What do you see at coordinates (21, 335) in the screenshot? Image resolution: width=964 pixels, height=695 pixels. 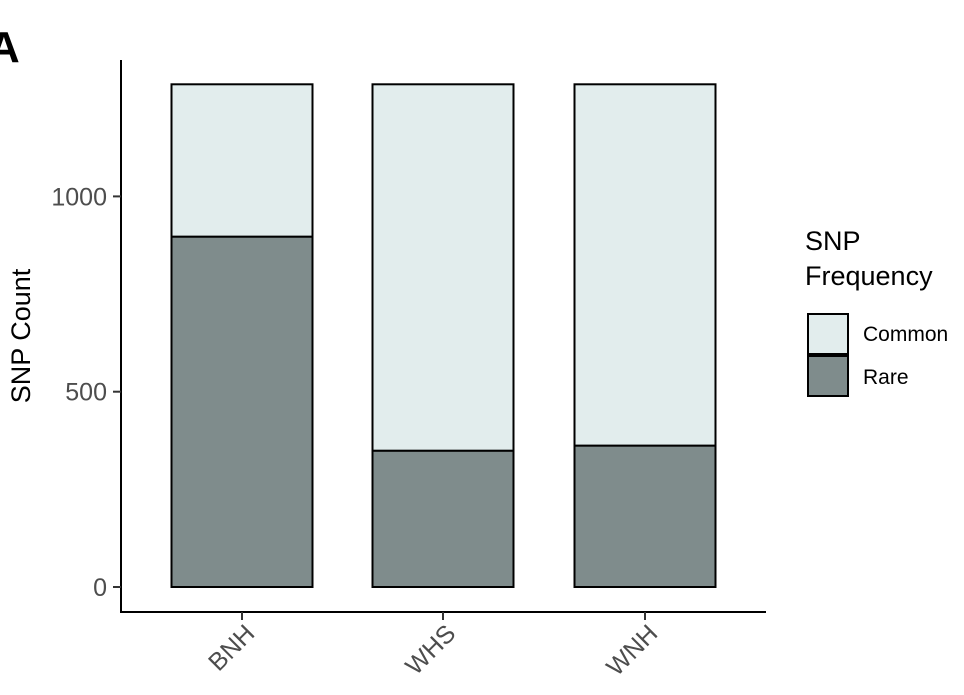 I see `y-axis-title: SNP Count` at bounding box center [21, 335].